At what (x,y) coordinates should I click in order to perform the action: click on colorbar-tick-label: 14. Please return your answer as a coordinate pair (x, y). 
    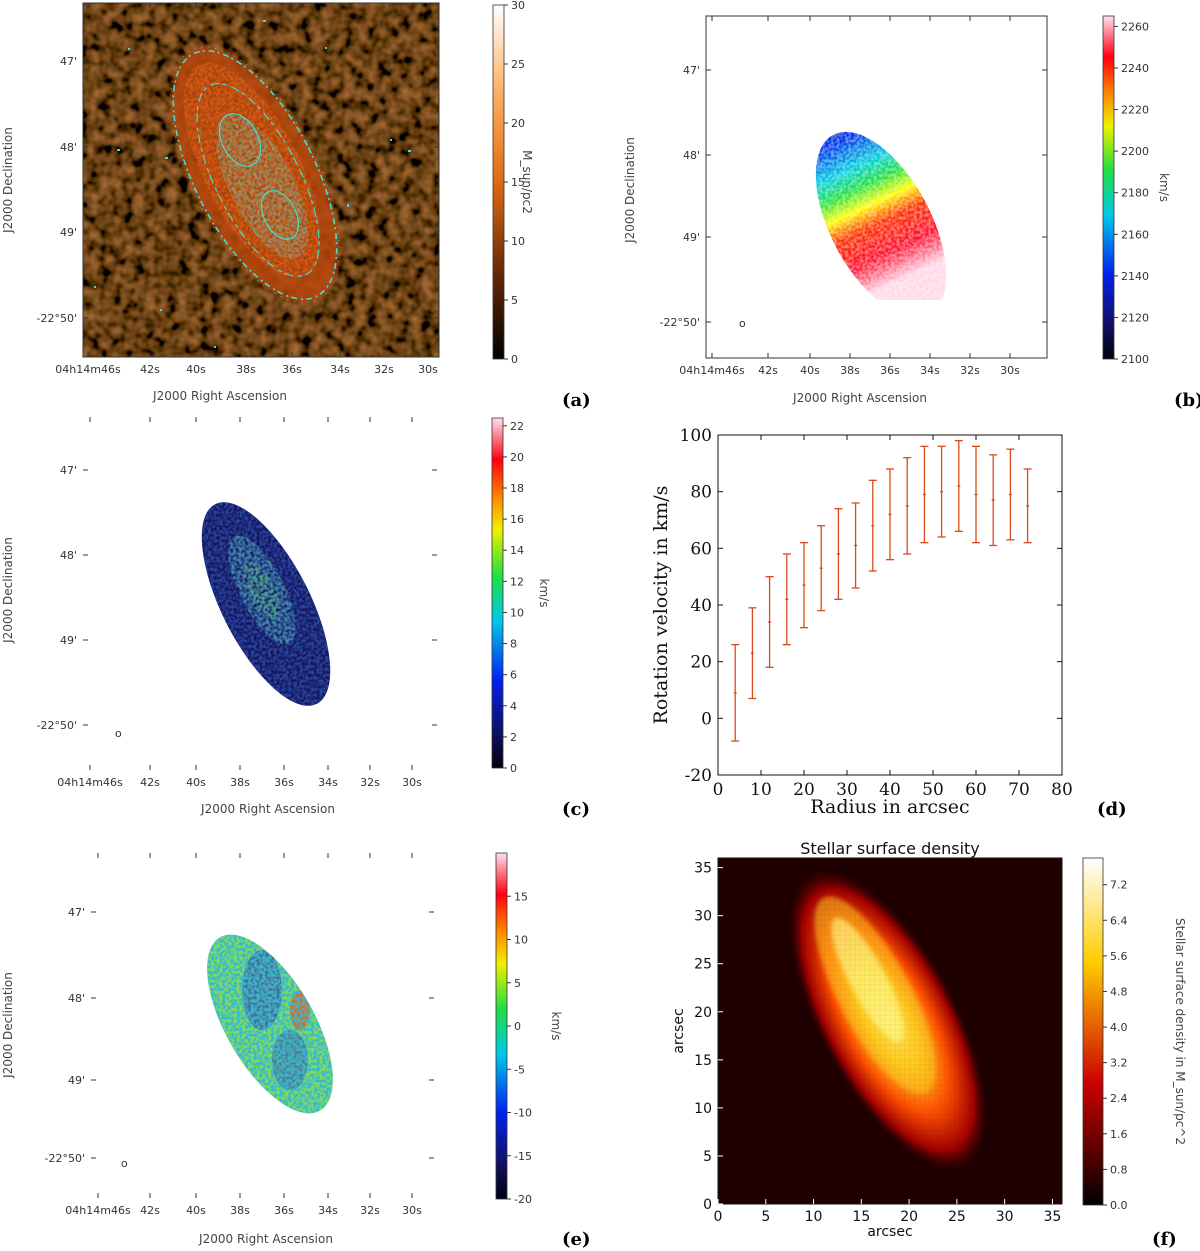
    Looking at the image, I should click on (517, 550).